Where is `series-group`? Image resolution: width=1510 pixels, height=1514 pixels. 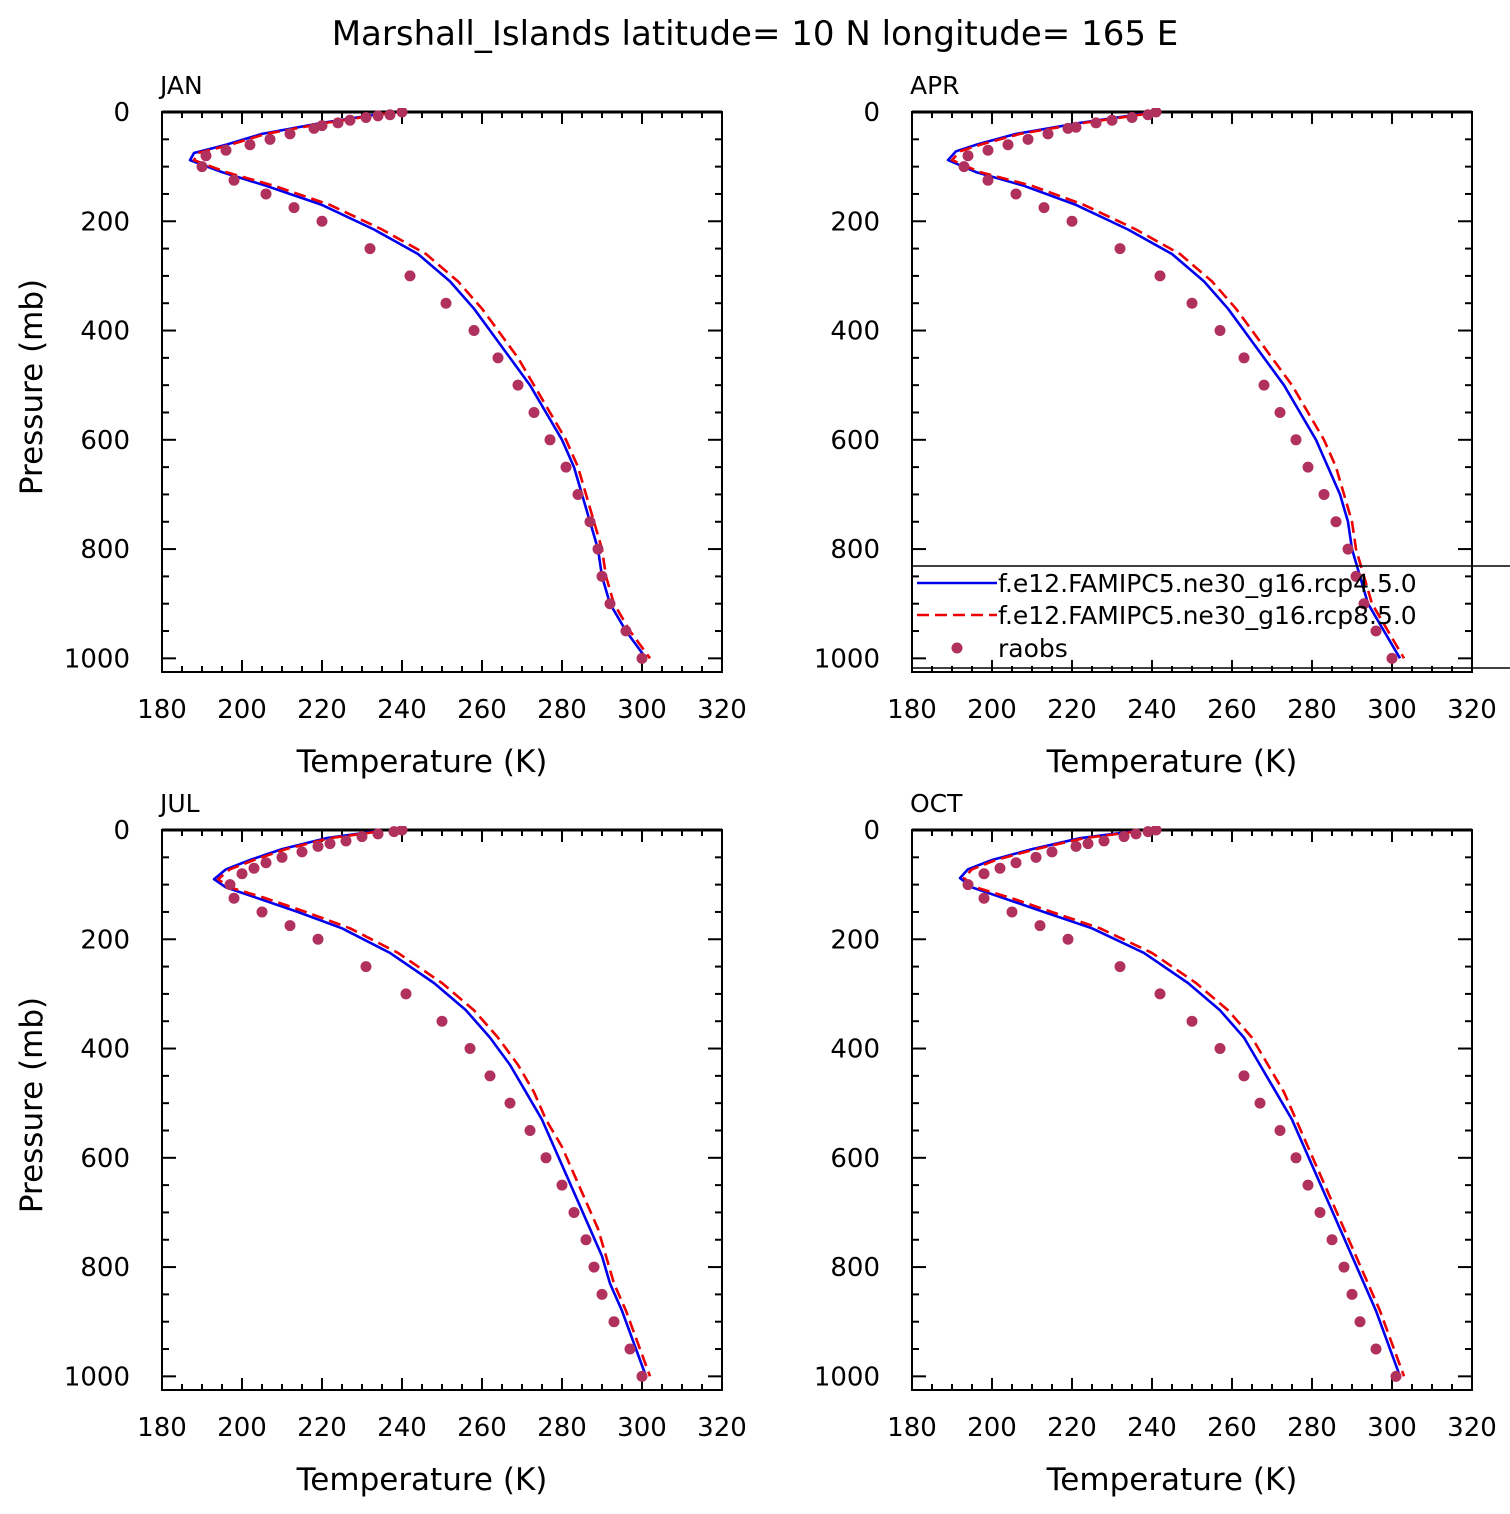 series-group is located at coordinates (432, 1104).